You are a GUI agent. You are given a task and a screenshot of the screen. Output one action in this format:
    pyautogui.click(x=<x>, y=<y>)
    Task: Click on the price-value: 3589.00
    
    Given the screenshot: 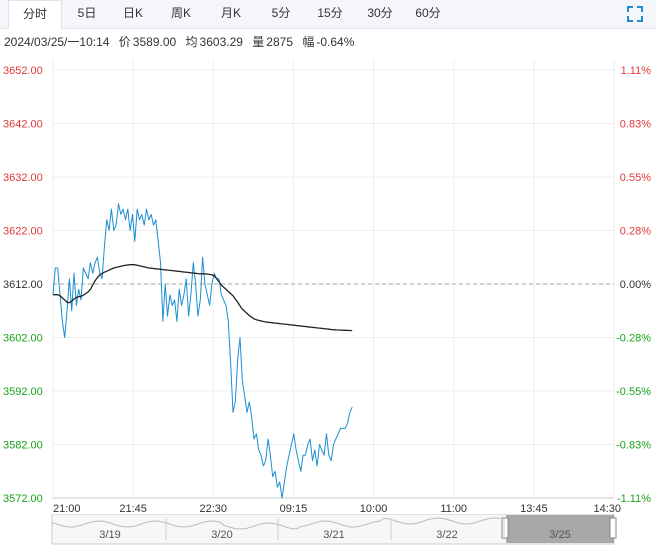 What is the action you would take?
    pyautogui.click(x=154, y=42)
    